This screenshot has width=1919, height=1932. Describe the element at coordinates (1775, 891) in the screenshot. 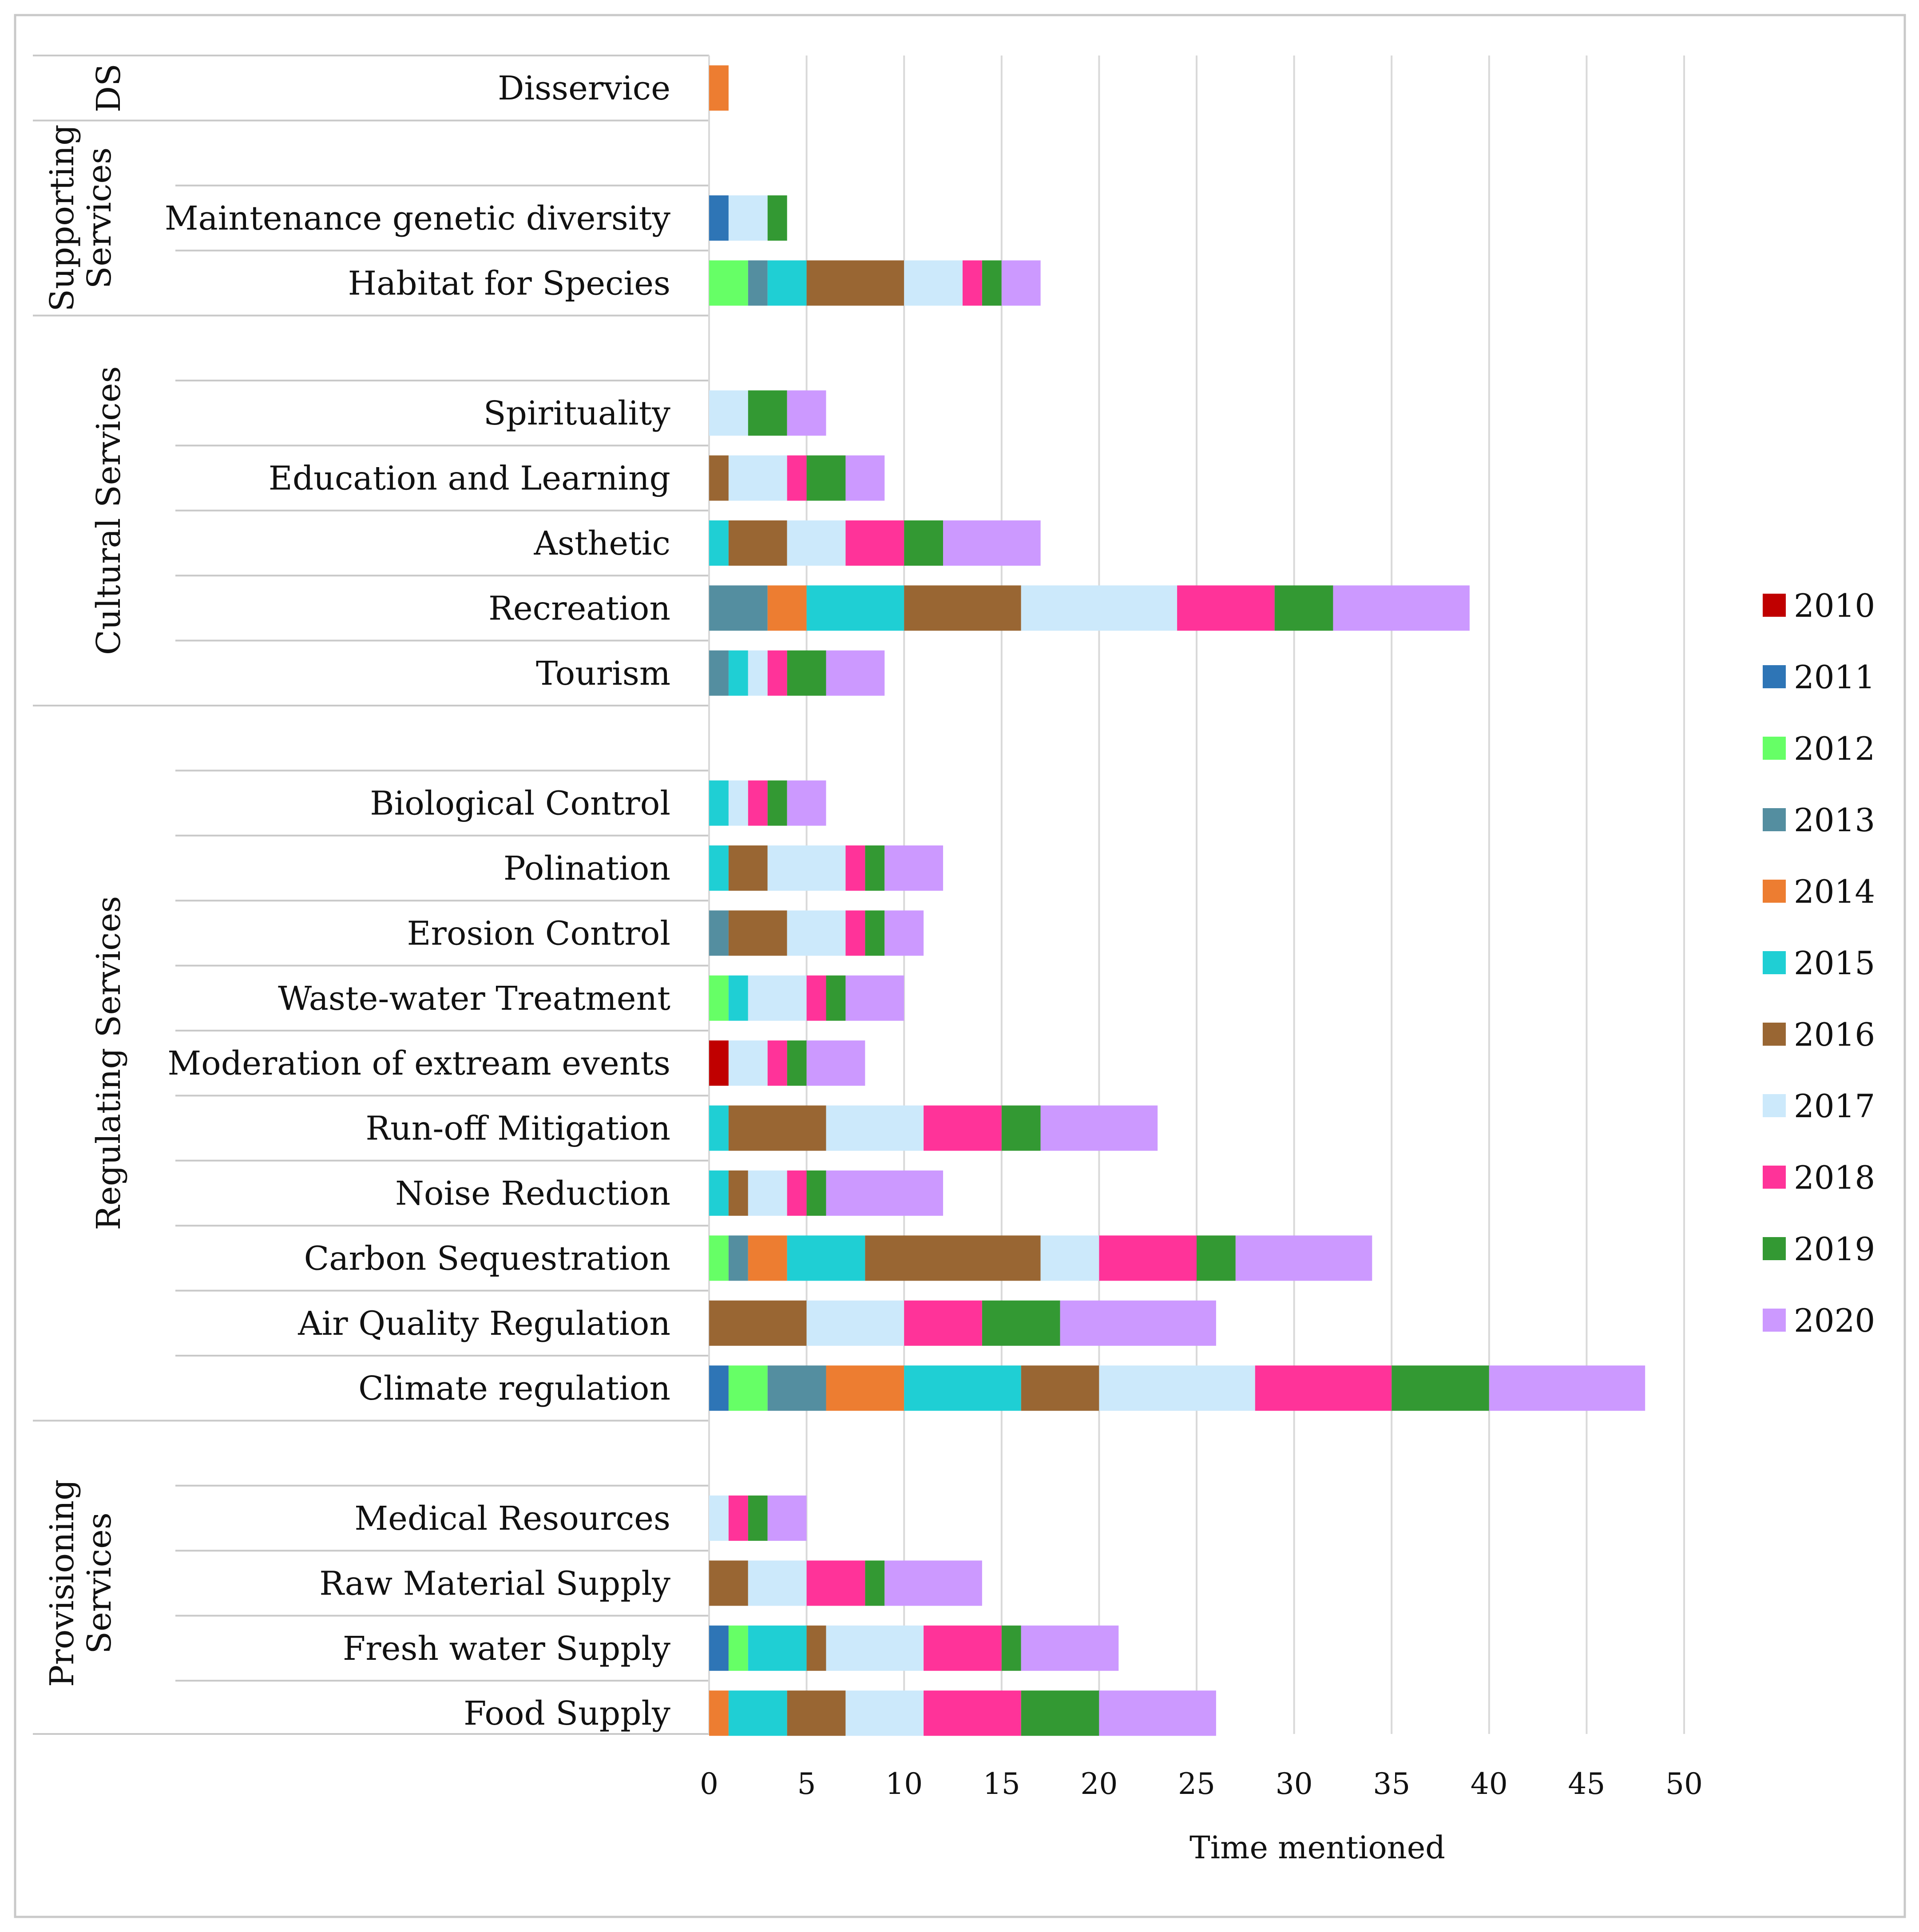

I see `legend-swatch-2014` at that location.